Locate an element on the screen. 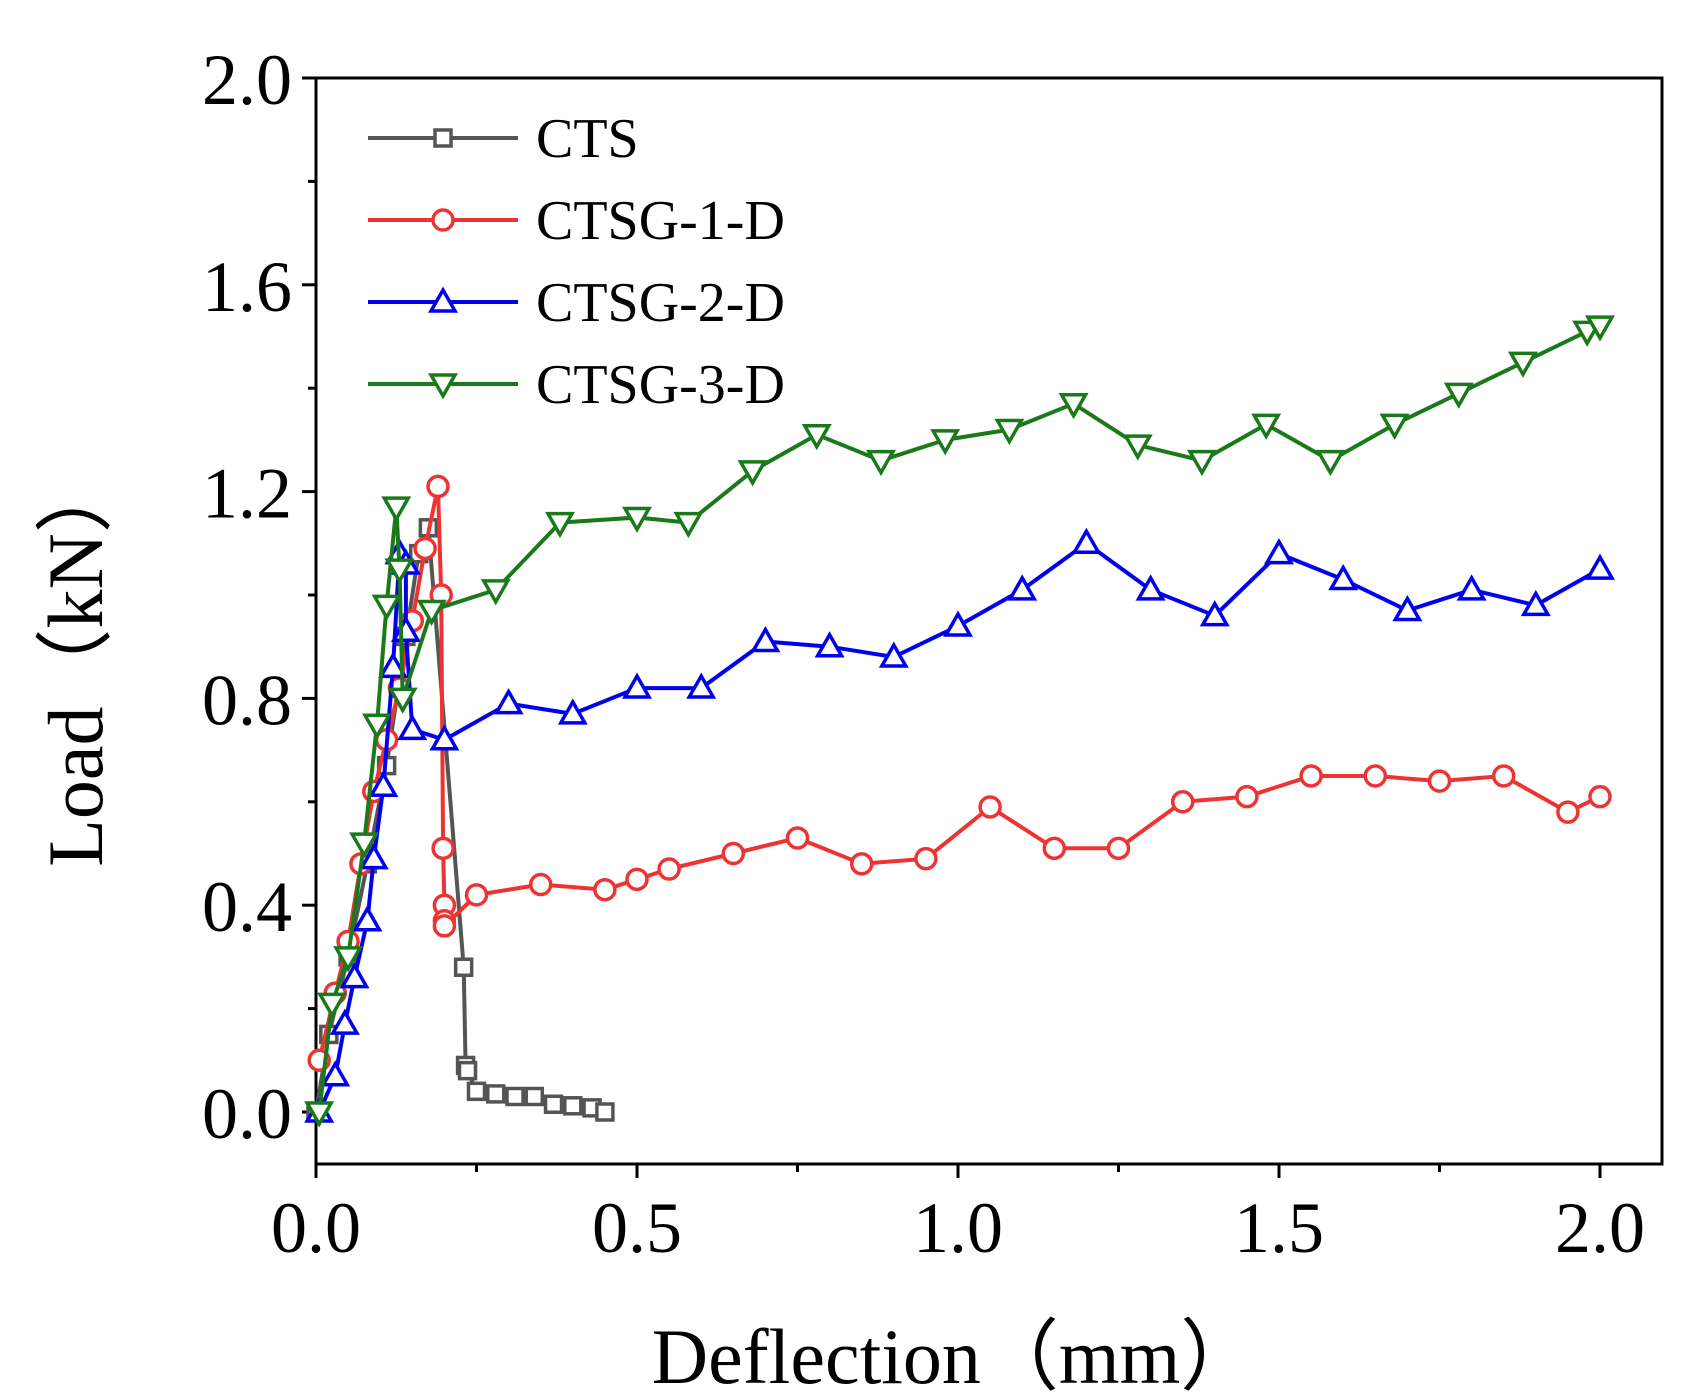 This screenshot has width=1686, height=1397. y-tick-label: 1.6 is located at coordinates (247, 287).